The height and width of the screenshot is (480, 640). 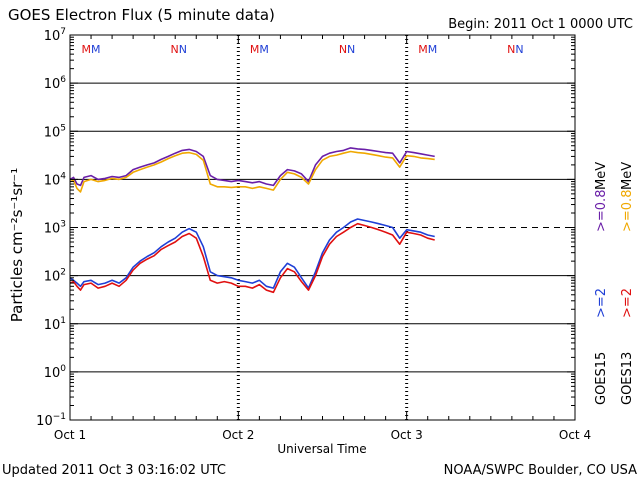 What do you see at coordinates (601, 303) in the screenshot?
I see `legend-goes15-ge2: >=2` at bounding box center [601, 303].